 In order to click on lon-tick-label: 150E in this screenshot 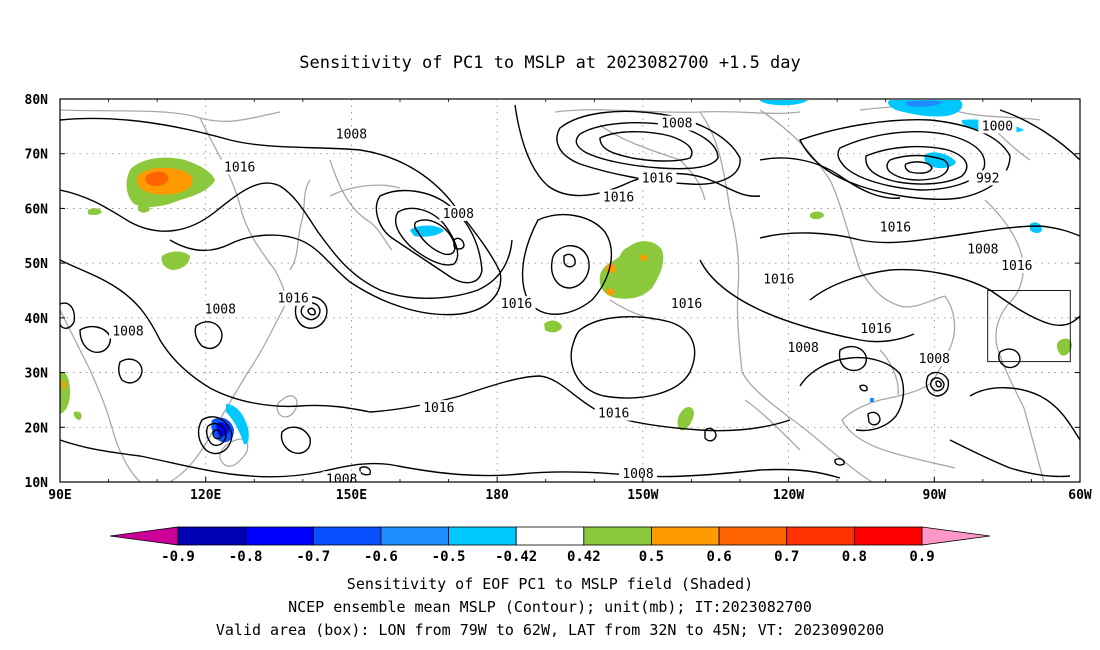, I will do `click(351, 495)`.